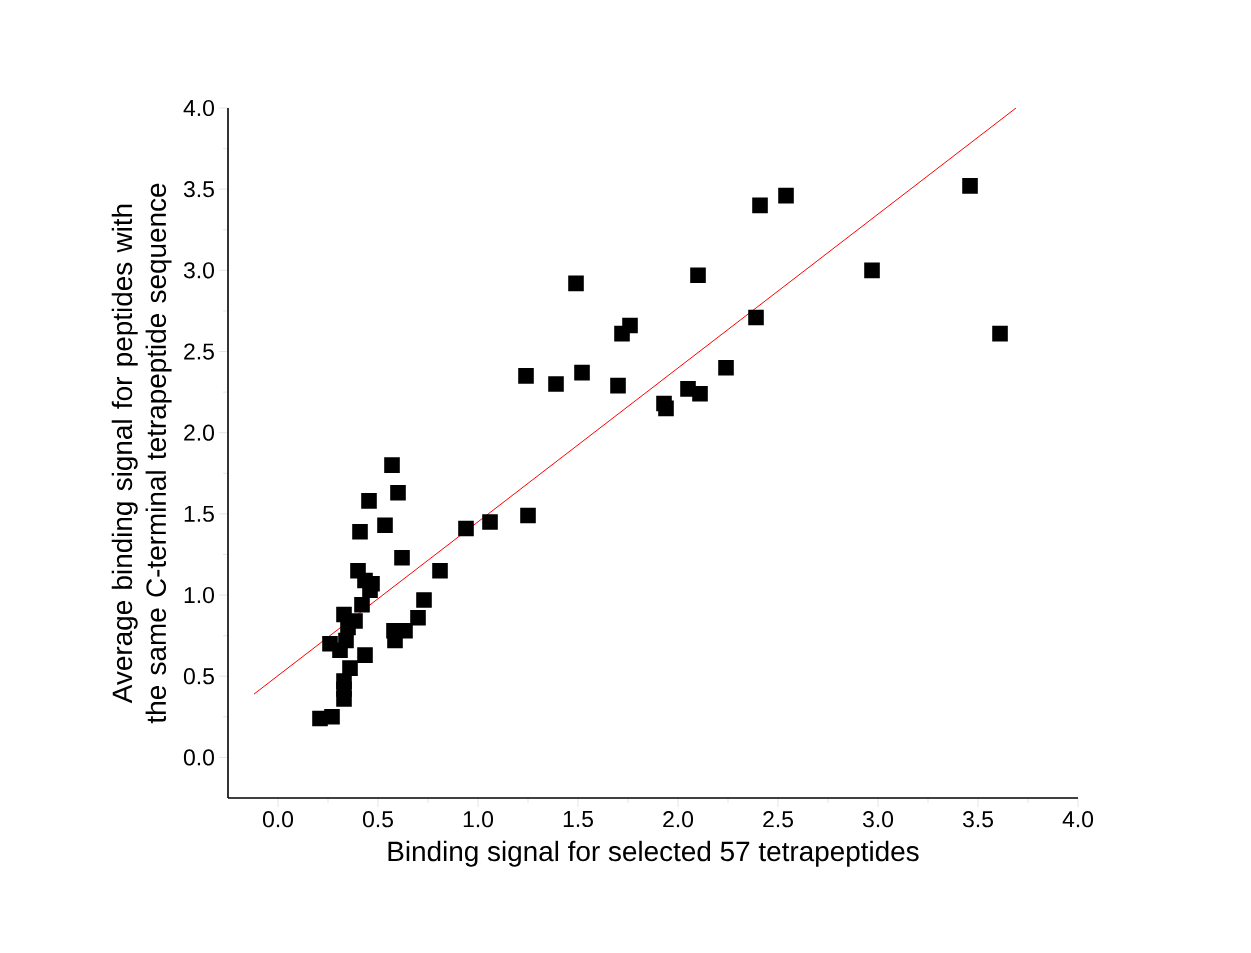 The image size is (1251, 953). What do you see at coordinates (198, 189) in the screenshot?
I see `y-tick-label: 3.5` at bounding box center [198, 189].